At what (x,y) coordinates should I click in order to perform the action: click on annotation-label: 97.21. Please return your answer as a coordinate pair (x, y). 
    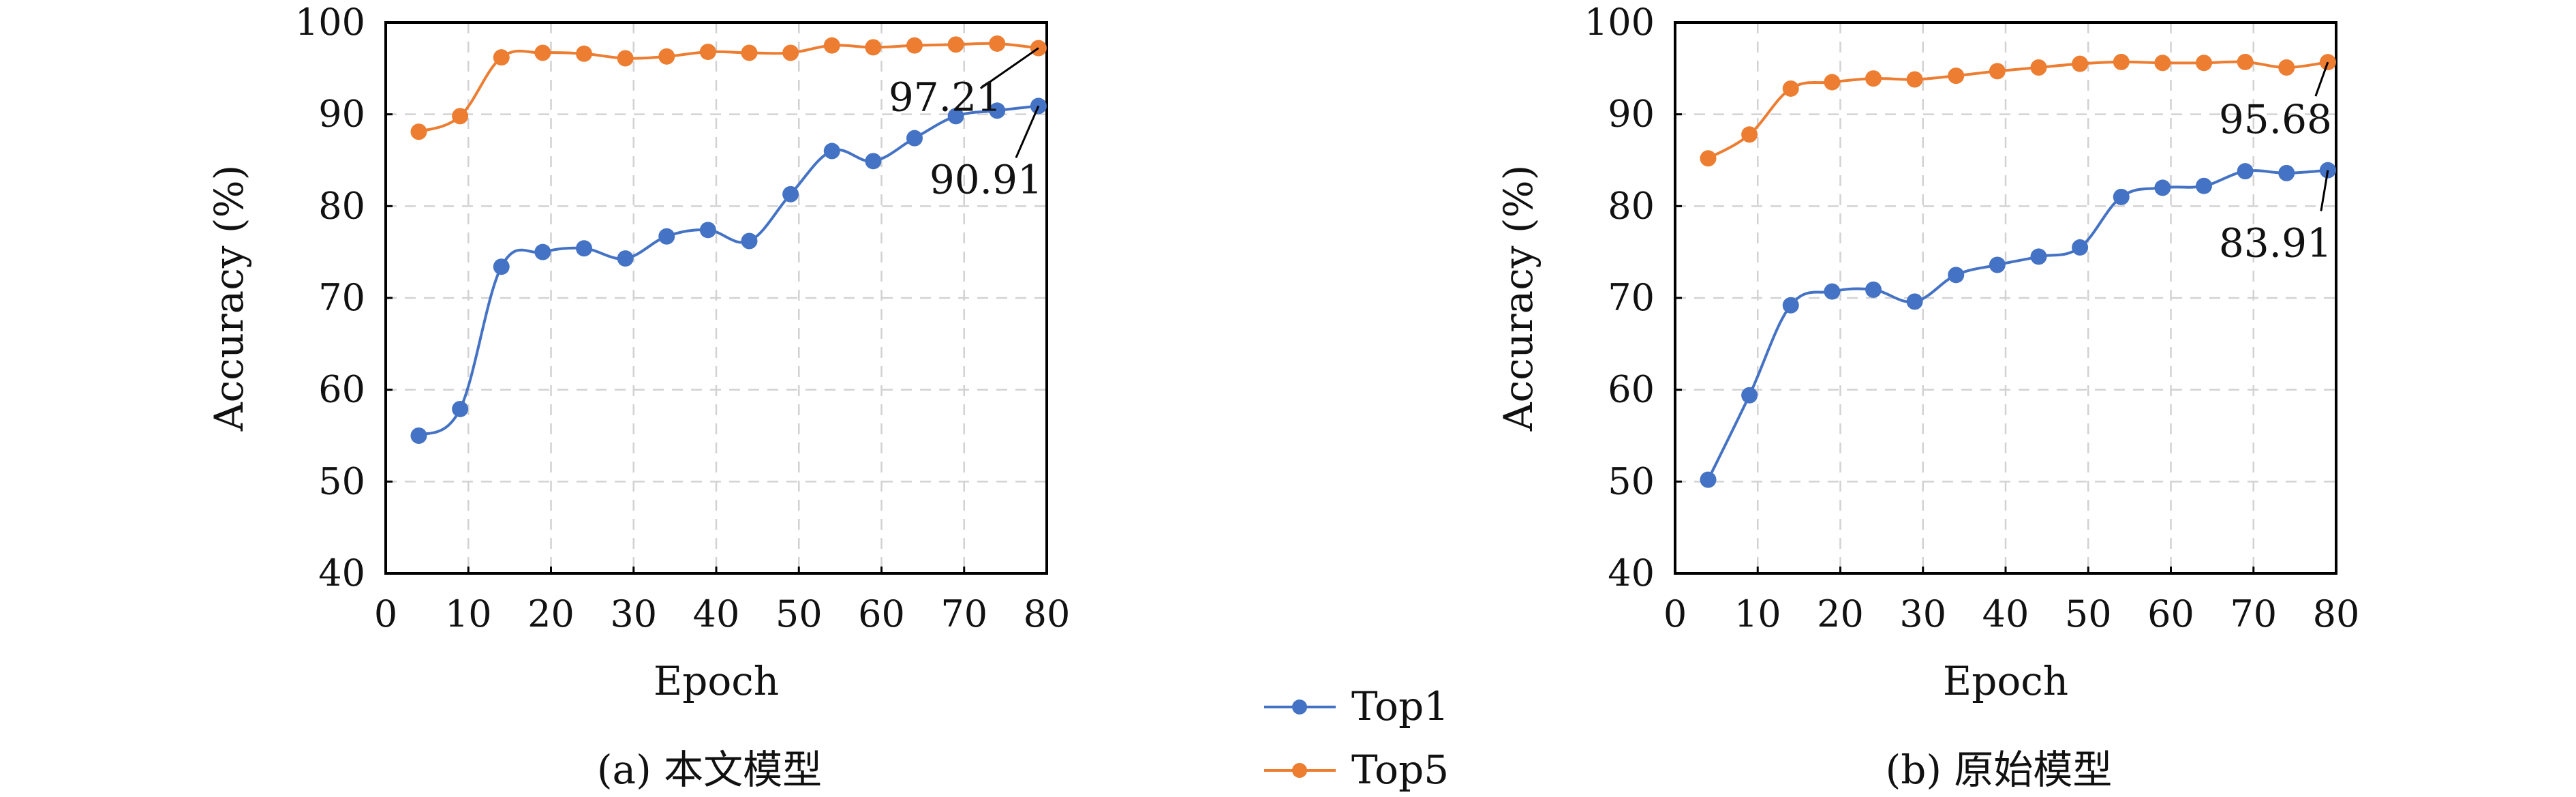
    Looking at the image, I should click on (946, 97).